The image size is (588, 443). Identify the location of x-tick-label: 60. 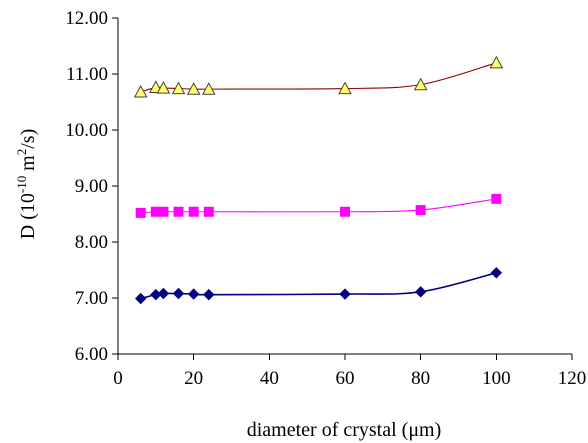
(345, 378).